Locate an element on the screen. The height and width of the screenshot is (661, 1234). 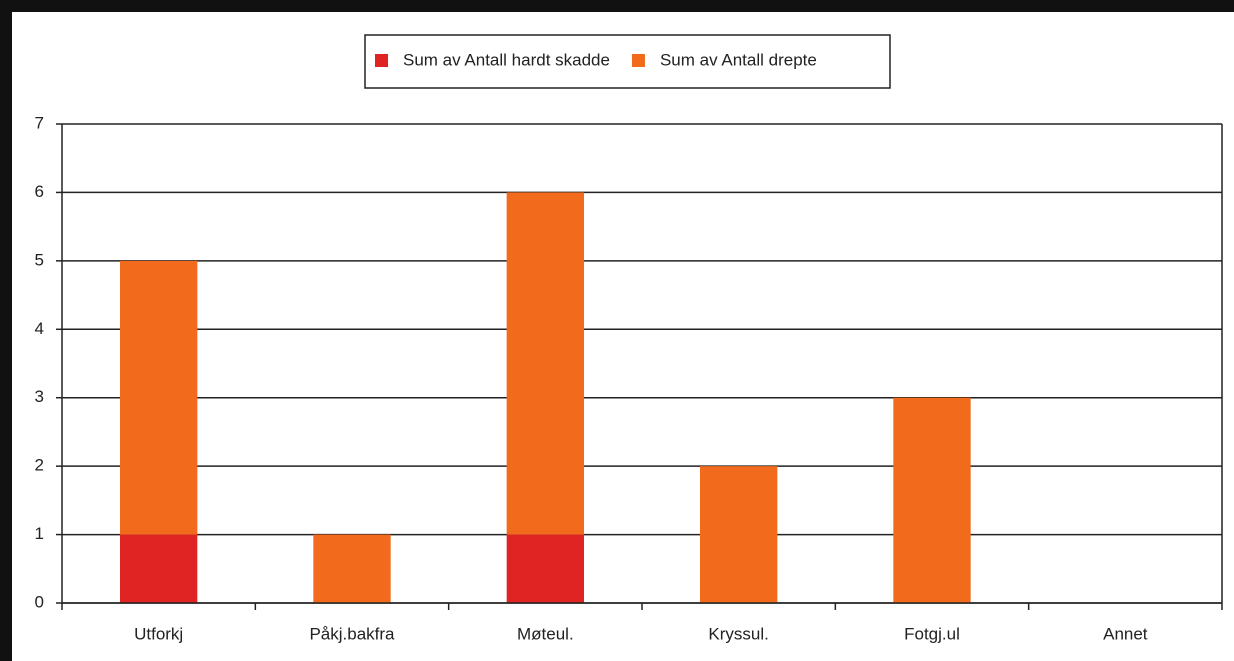
x-tick-label: Kryssul. is located at coordinates (738, 633).